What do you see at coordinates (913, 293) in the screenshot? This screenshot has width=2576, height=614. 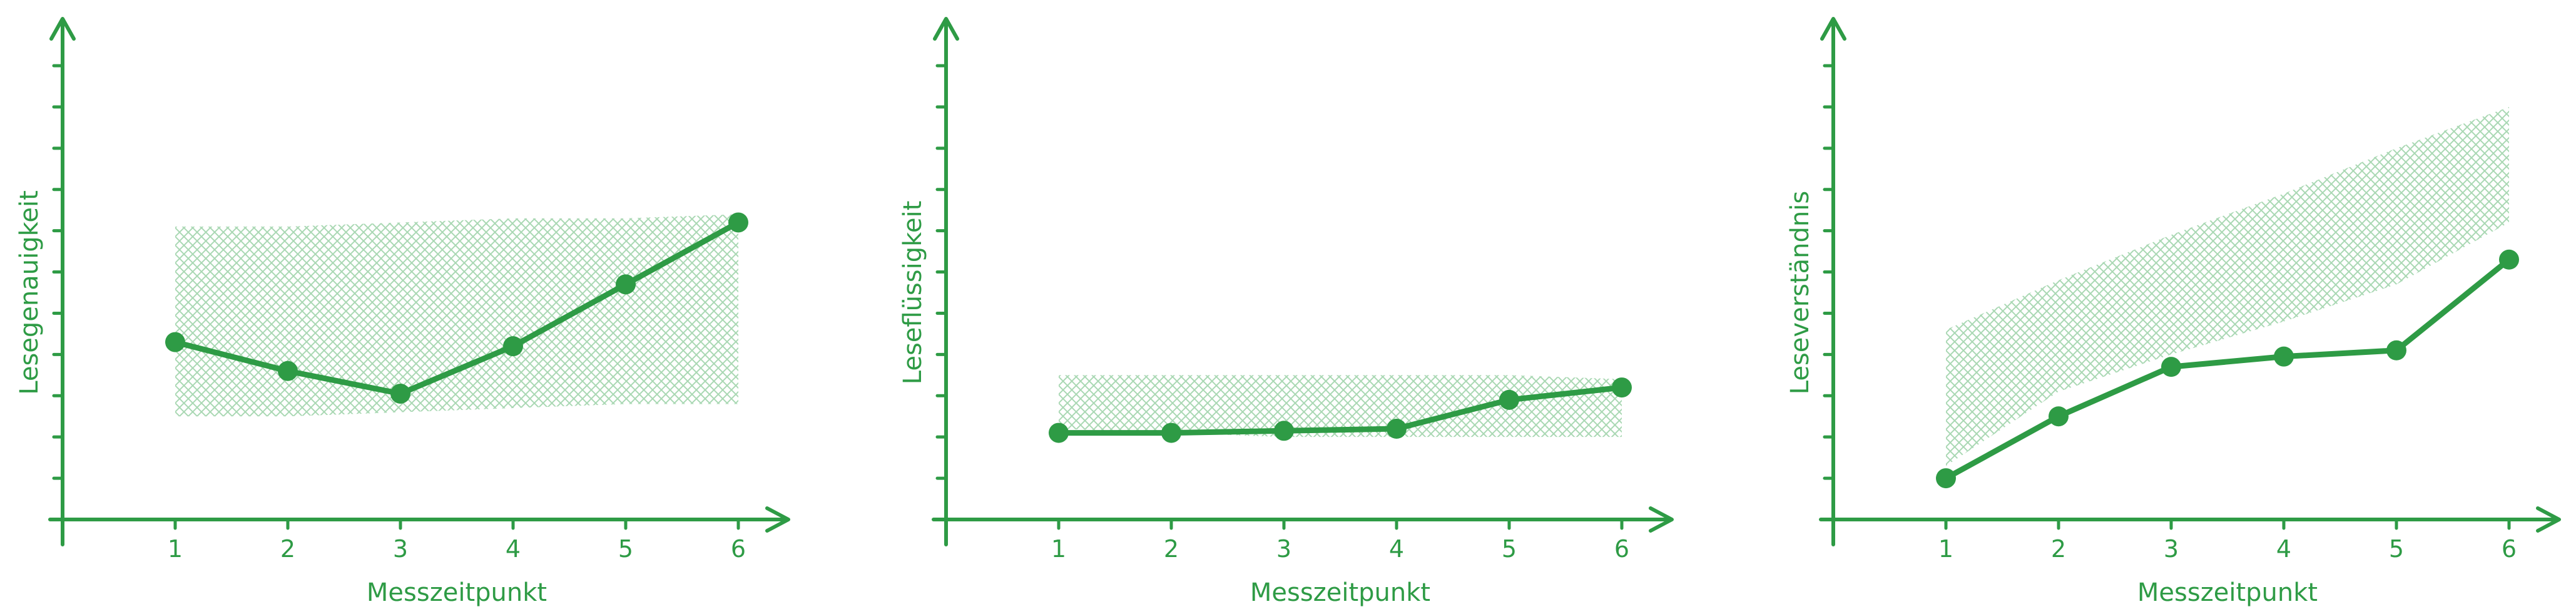 I see `y-axis-label: Leseflüssigkeit` at bounding box center [913, 293].